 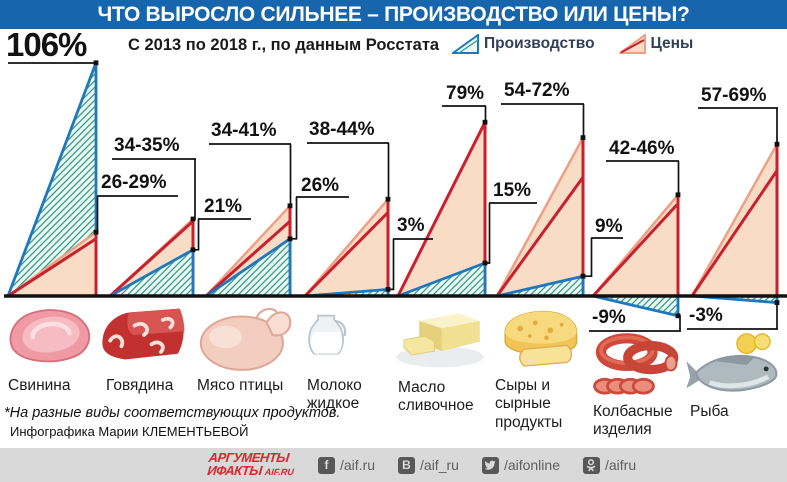 I want to click on pork-icon, so click(x=50, y=336).